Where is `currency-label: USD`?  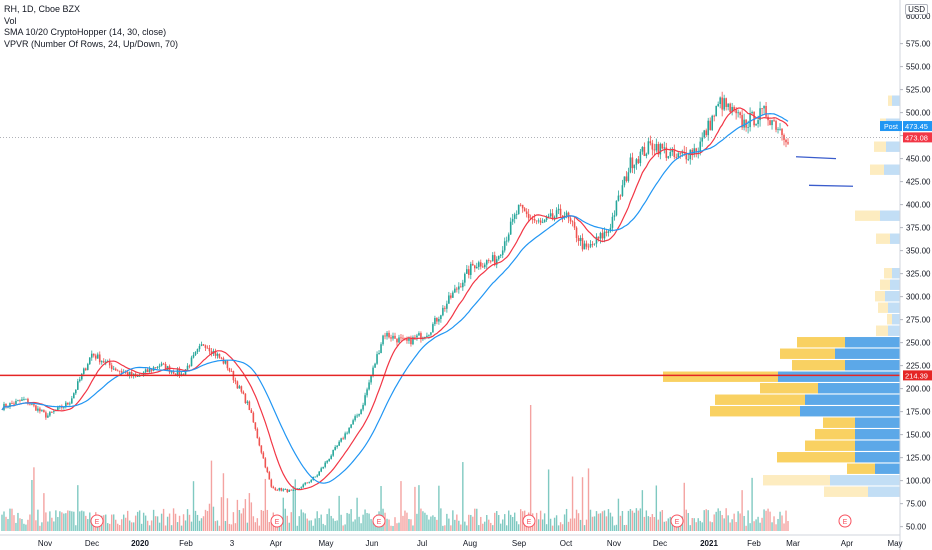 currency-label: USD is located at coordinates (916, 9).